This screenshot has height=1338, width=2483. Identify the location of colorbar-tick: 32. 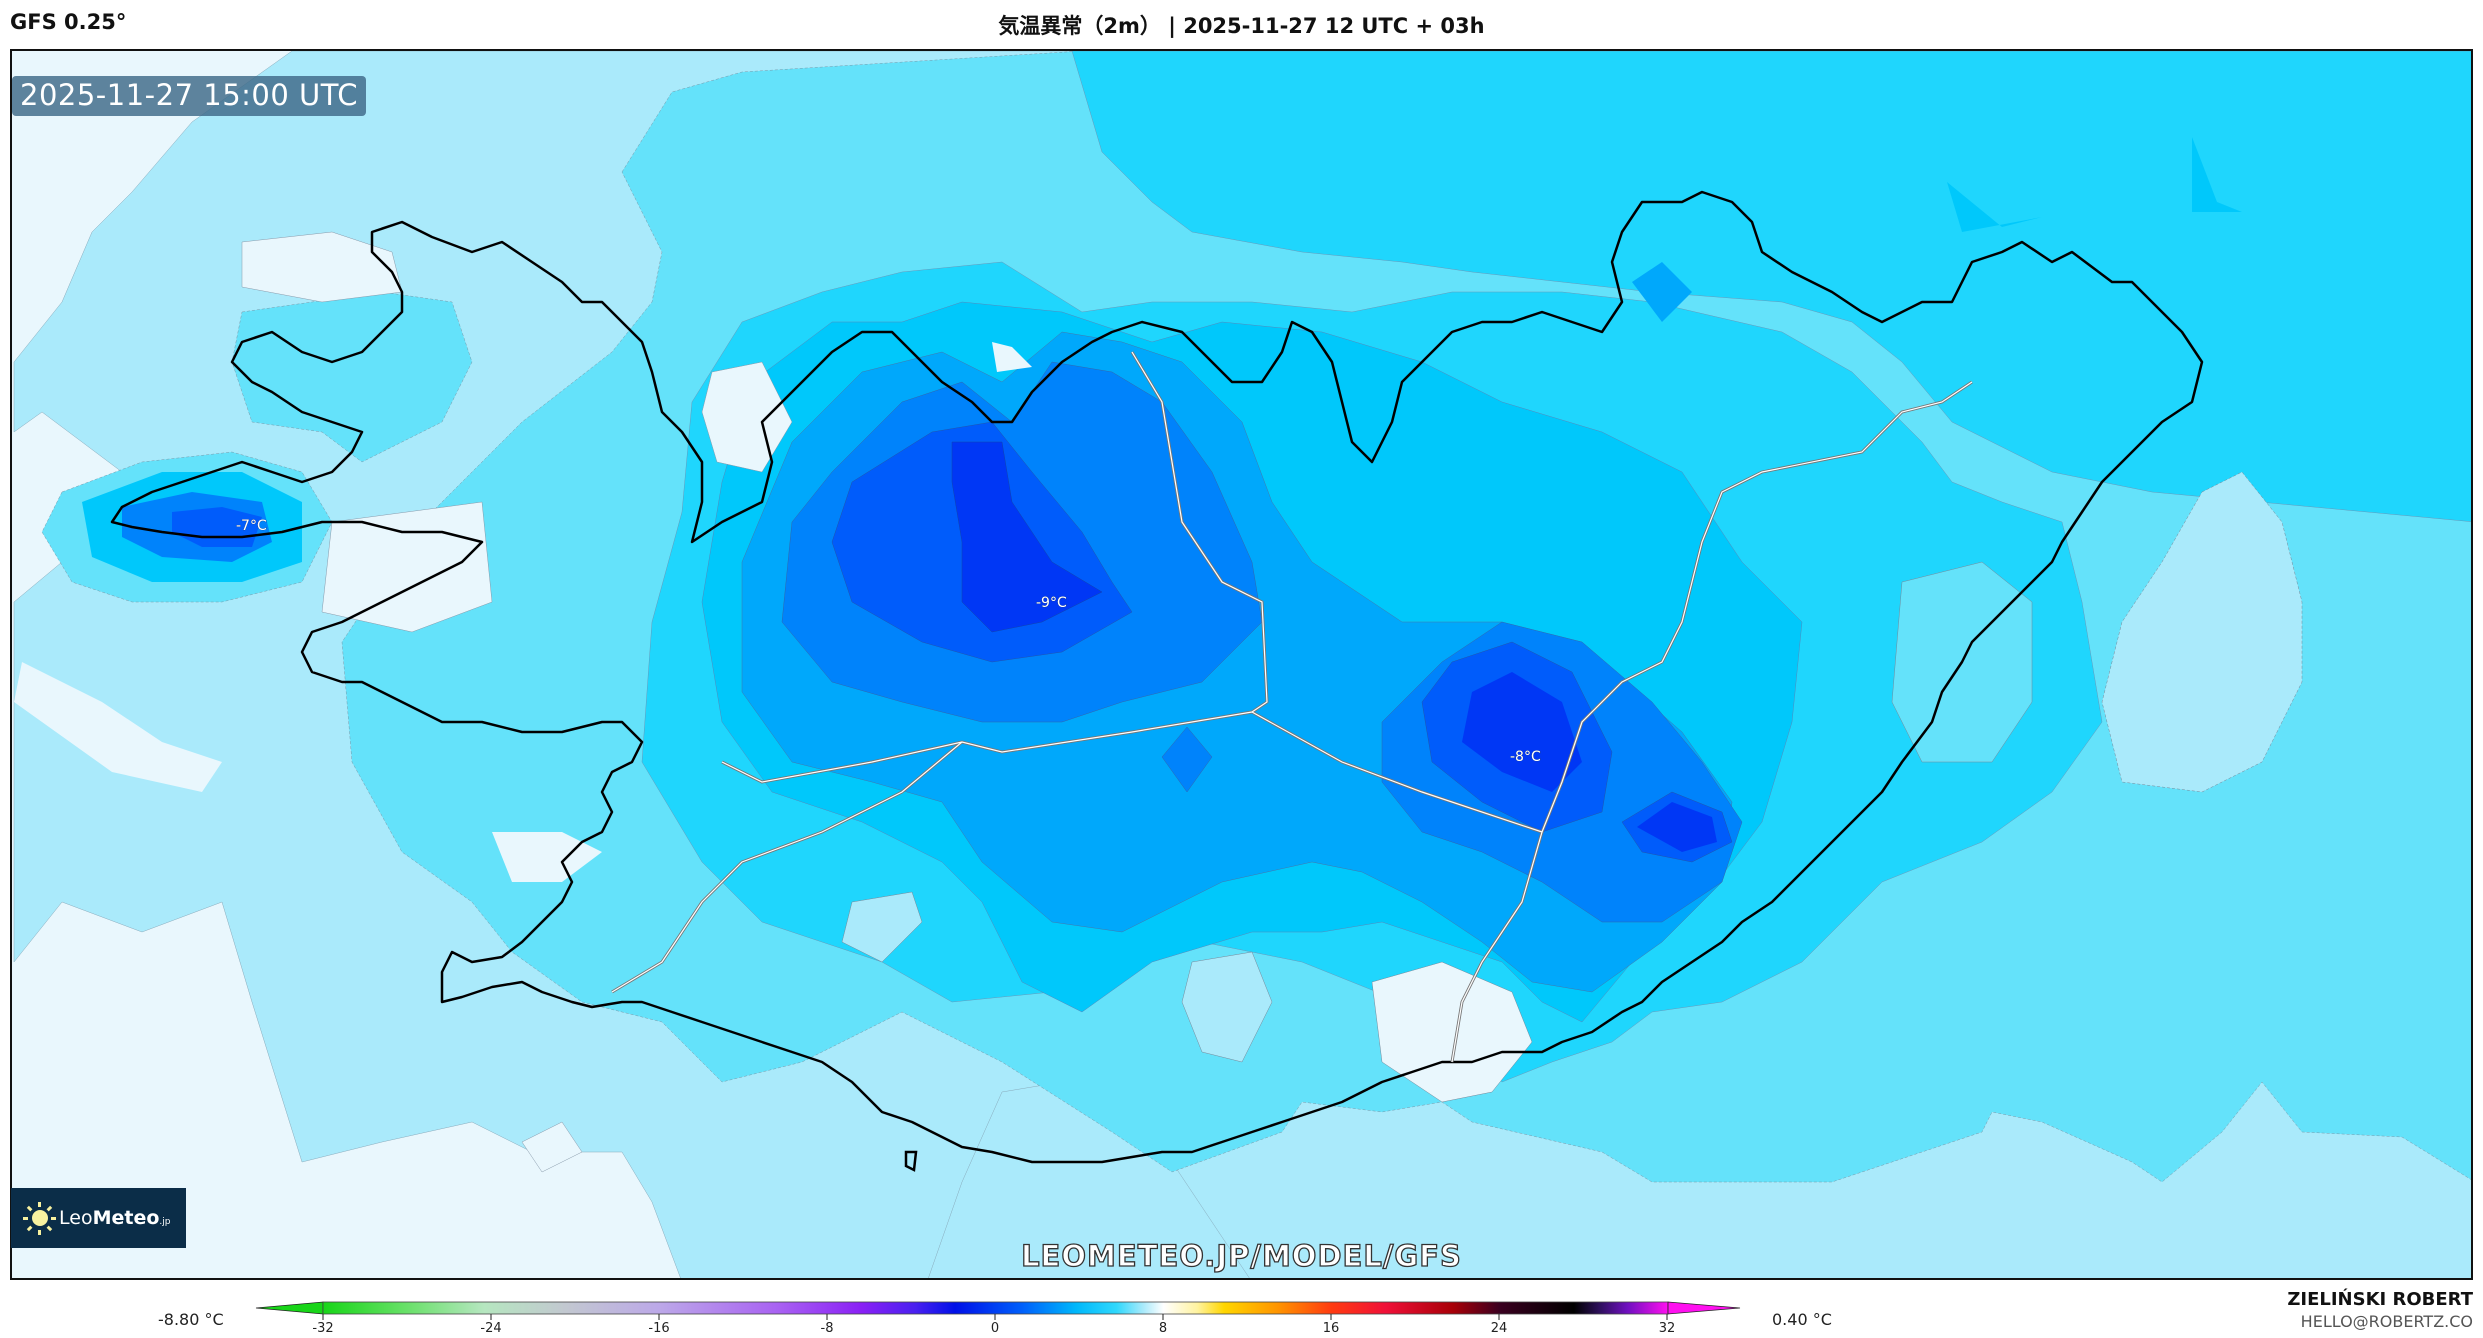
(1667, 1328).